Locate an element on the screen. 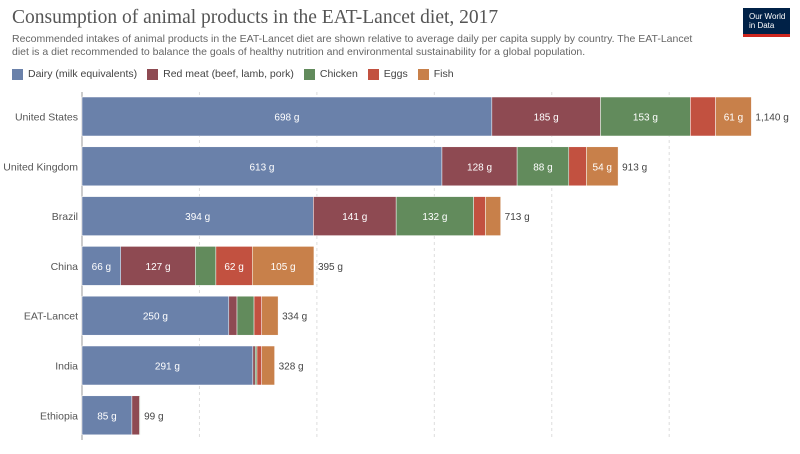 The width and height of the screenshot is (800, 454). bar-india-eggs is located at coordinates (259, 365).